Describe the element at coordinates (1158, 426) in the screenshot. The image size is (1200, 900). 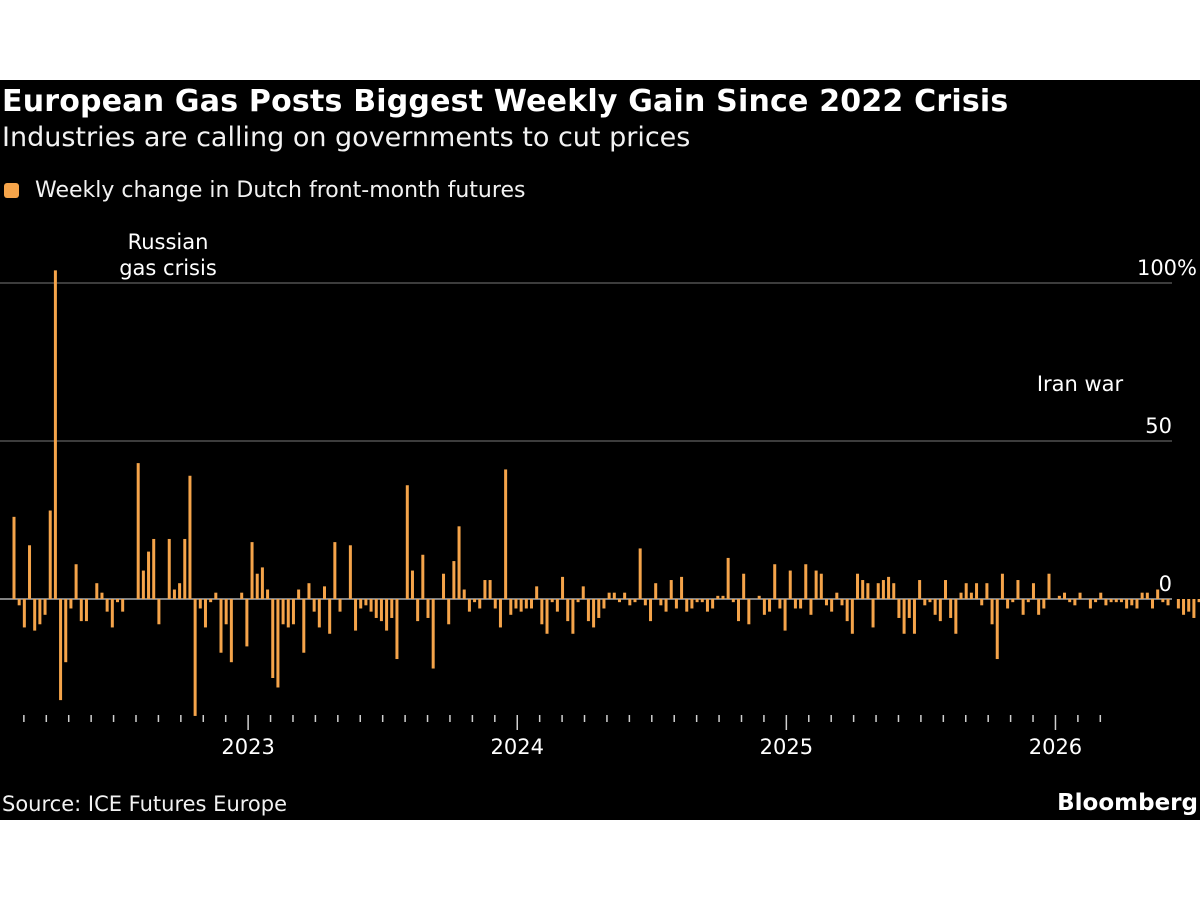
I see `y-tick-label: 50` at that location.